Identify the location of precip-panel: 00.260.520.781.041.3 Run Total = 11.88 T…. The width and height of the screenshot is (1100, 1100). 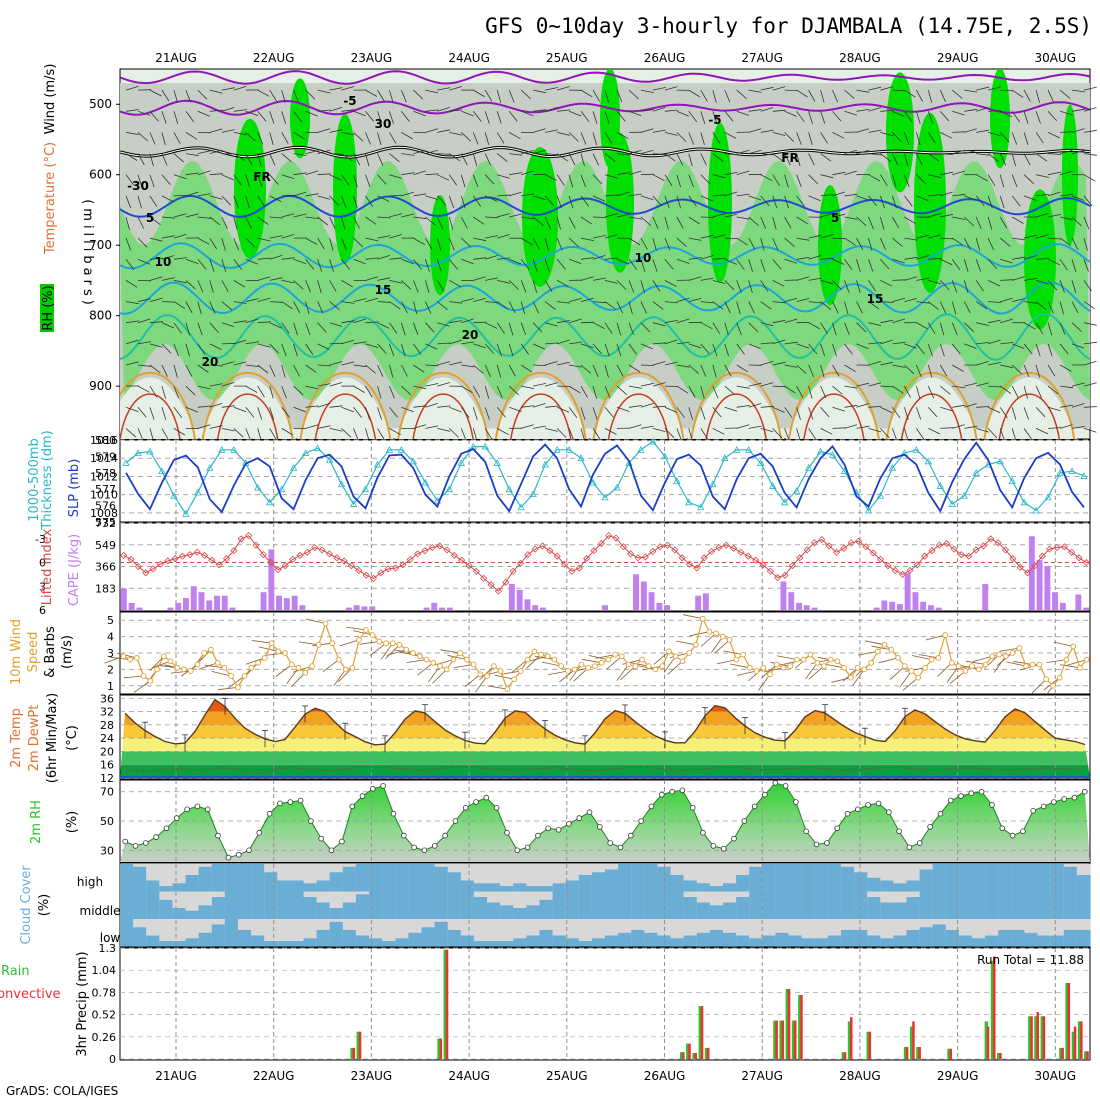
(545, 1004).